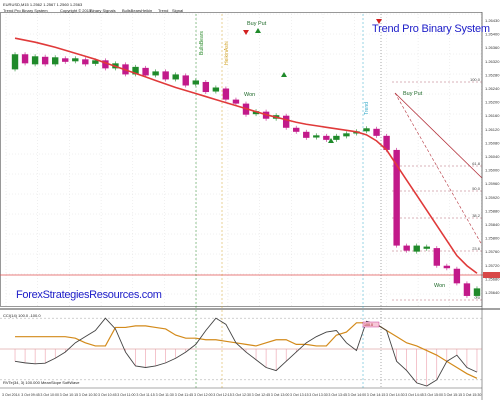  Describe the element at coordinates (376, 395) in the screenshot. I see `time-tick-label: 3 Oct 14:15` at that location.